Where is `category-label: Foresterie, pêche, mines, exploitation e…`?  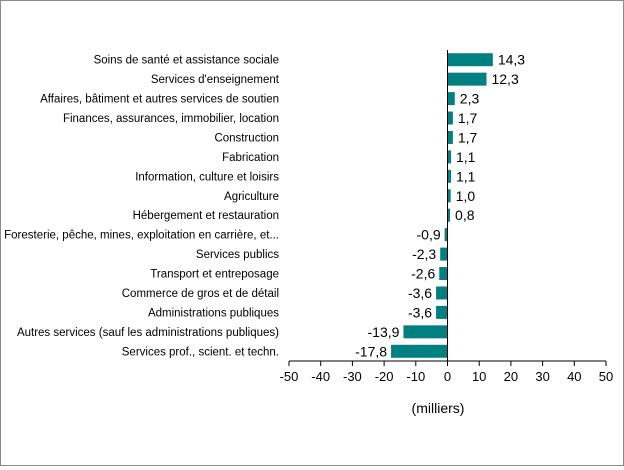
category-label: Foresterie, pêche, mines, exploitation e… is located at coordinates (141, 236).